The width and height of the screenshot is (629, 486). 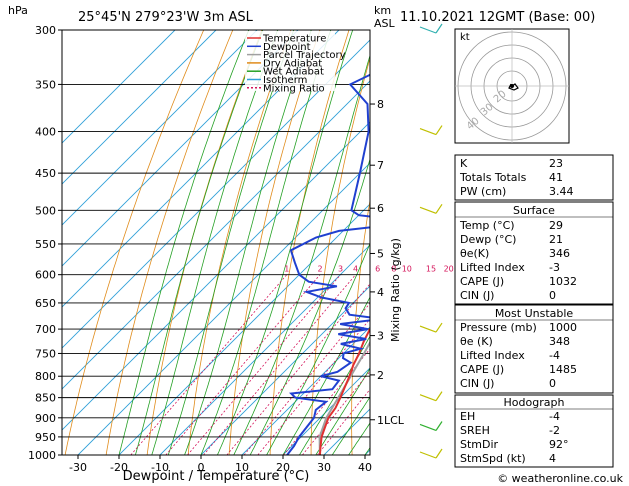 I want to click on temperature-profile, so click(x=344, y=390).